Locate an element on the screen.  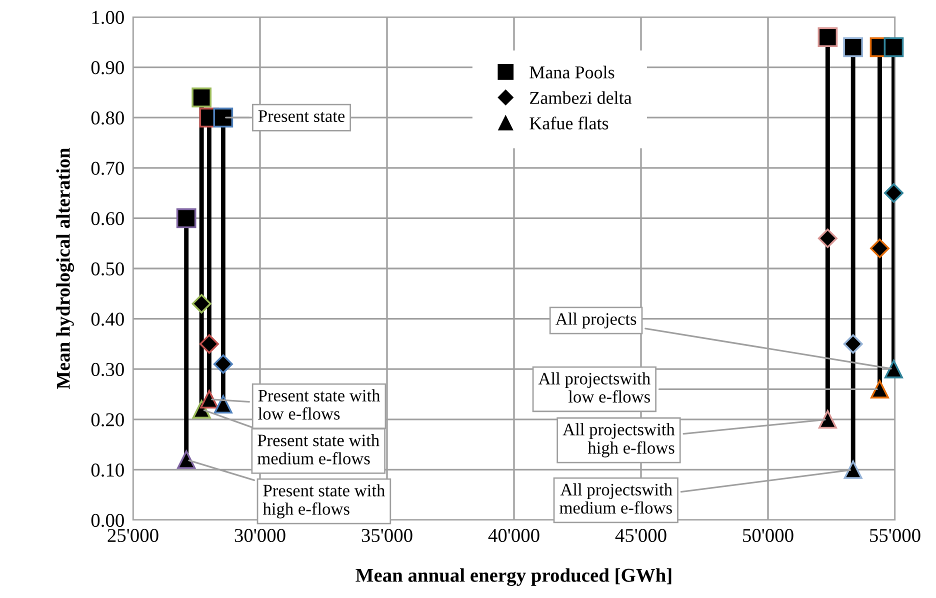
y-tick-label: 1.00 is located at coordinates (108, 17).